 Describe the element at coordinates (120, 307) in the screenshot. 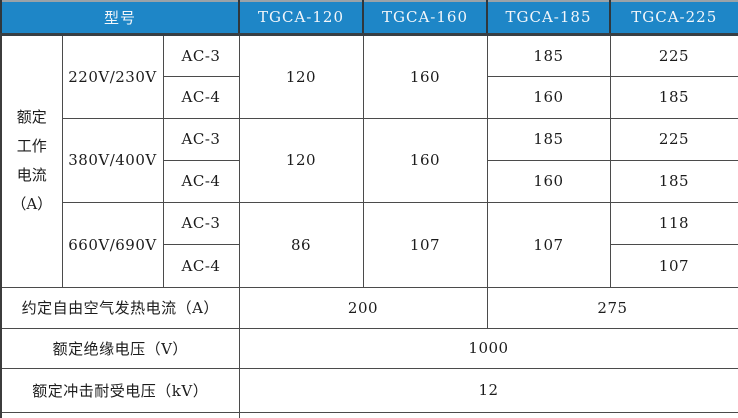

I see `thermal-current-label-cell: 约定自由空气发热电流（A）` at that location.